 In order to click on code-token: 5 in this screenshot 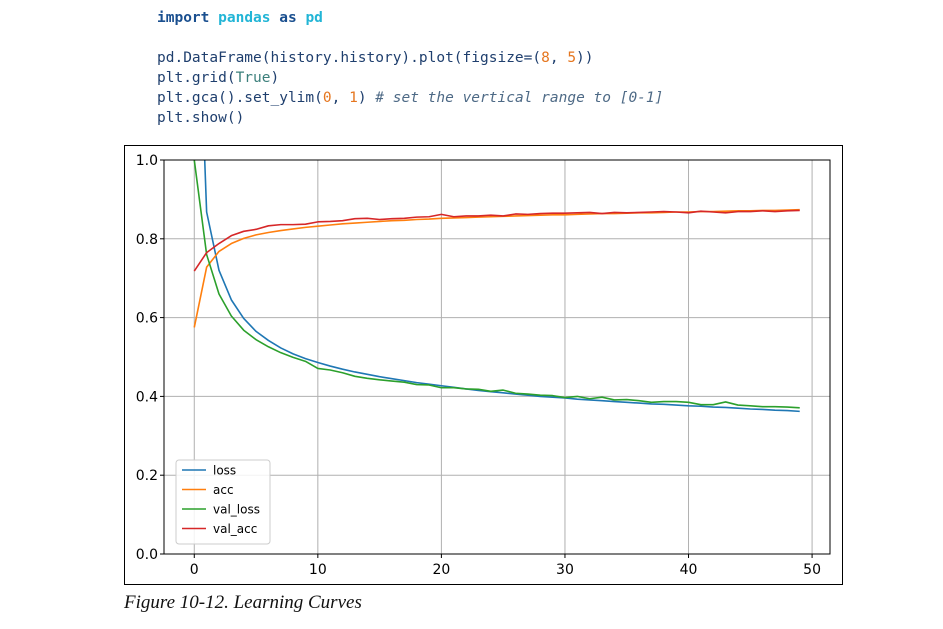, I will do `click(572, 58)`.